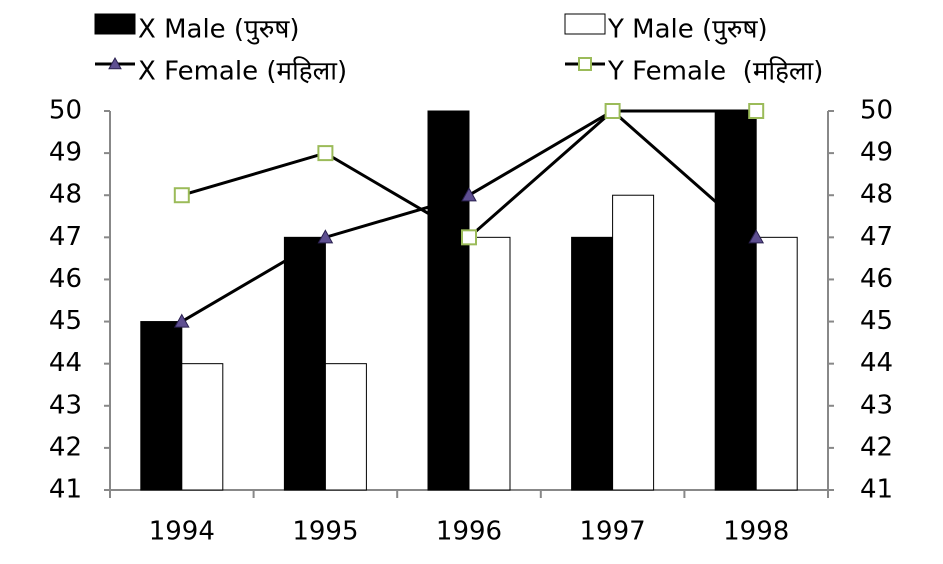  Describe the element at coordinates (65, 195) in the screenshot. I see `y-tick-label: 48` at that location.